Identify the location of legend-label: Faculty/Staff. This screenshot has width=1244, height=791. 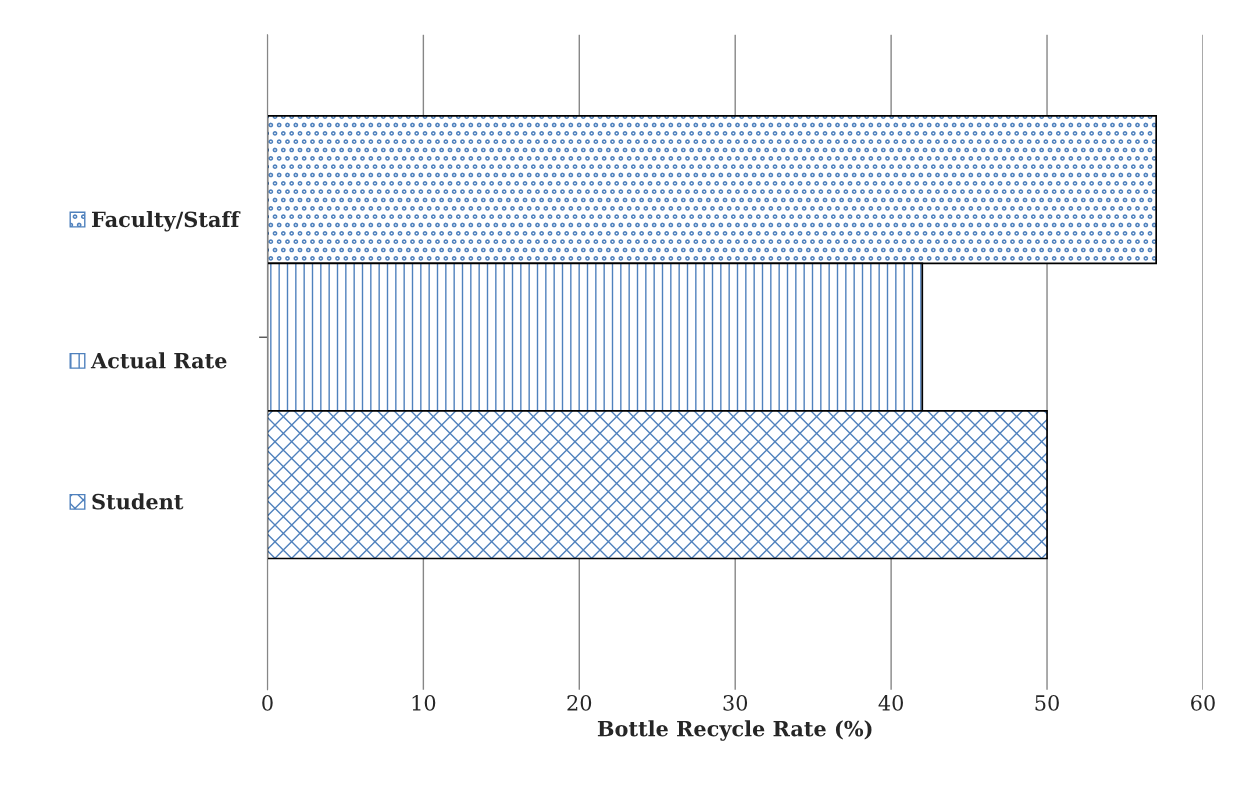
(166, 221).